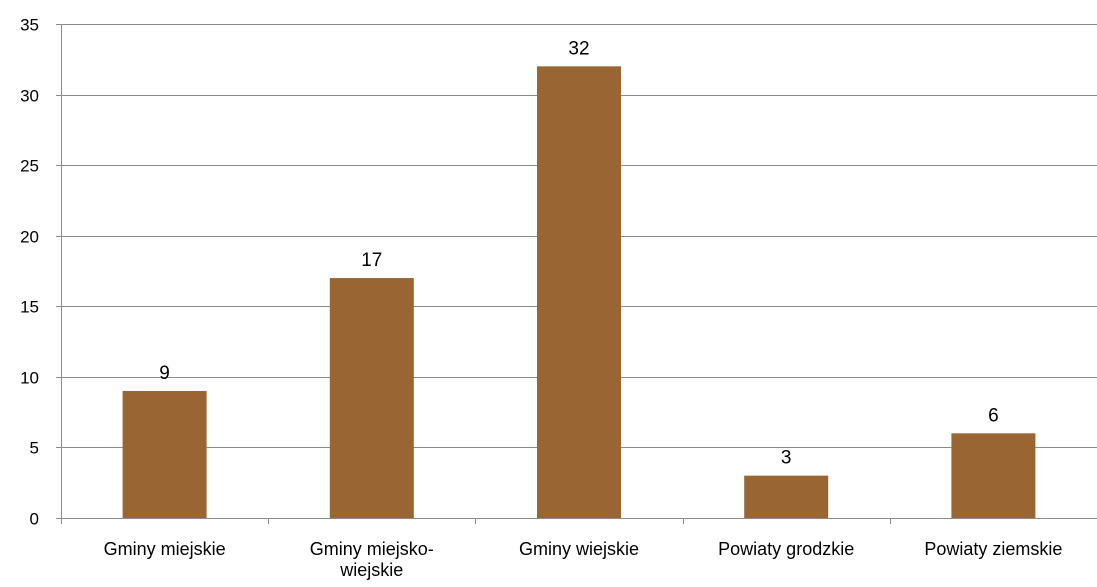 This screenshot has height=587, width=1097. I want to click on y-tick-label: 25, so click(29, 166).